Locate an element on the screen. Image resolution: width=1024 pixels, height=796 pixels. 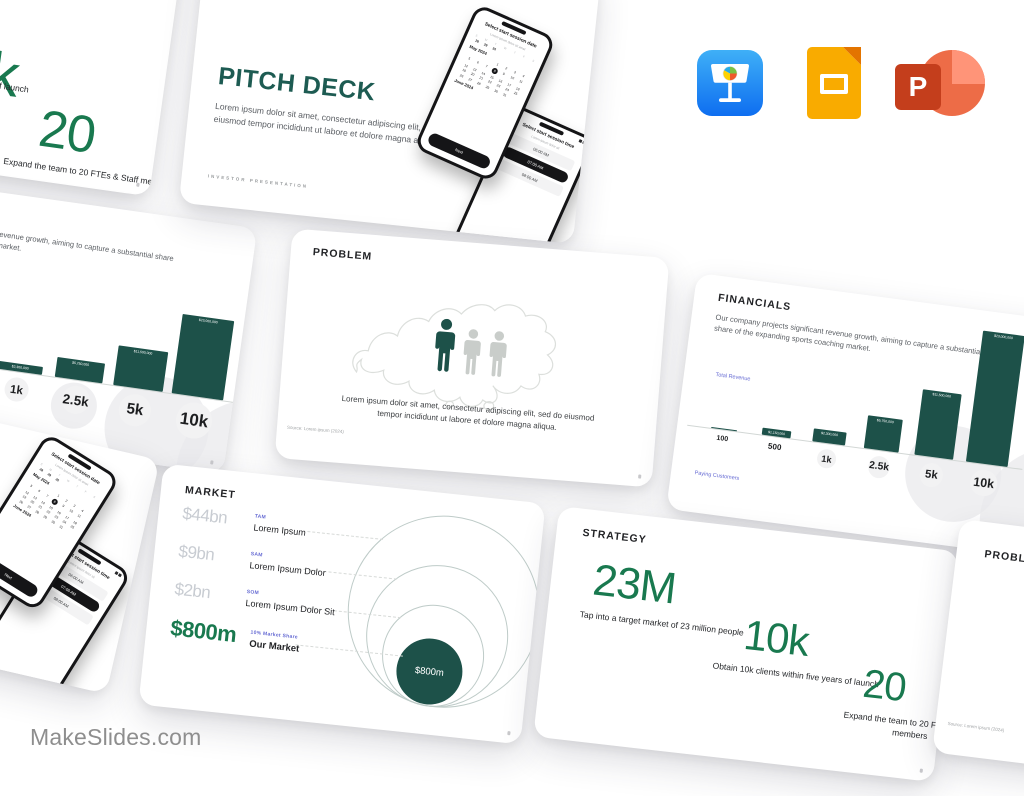
stat-market: 23M is located at coordinates (634, 584).